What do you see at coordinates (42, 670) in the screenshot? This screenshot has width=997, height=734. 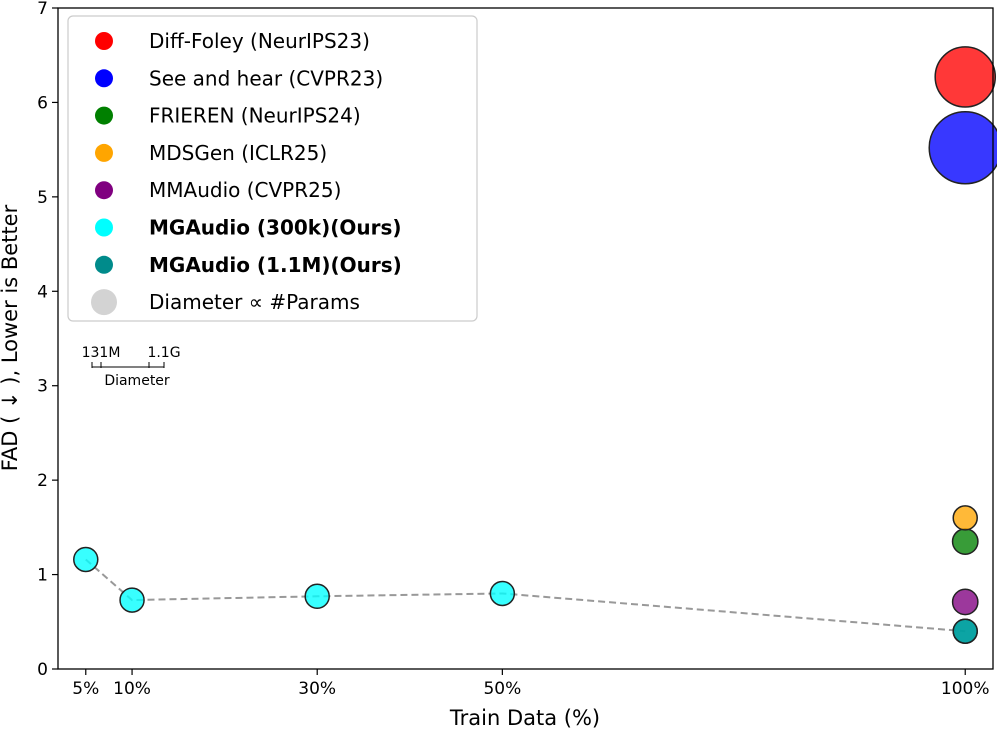 I see `y-tick-label: 0` at bounding box center [42, 670].